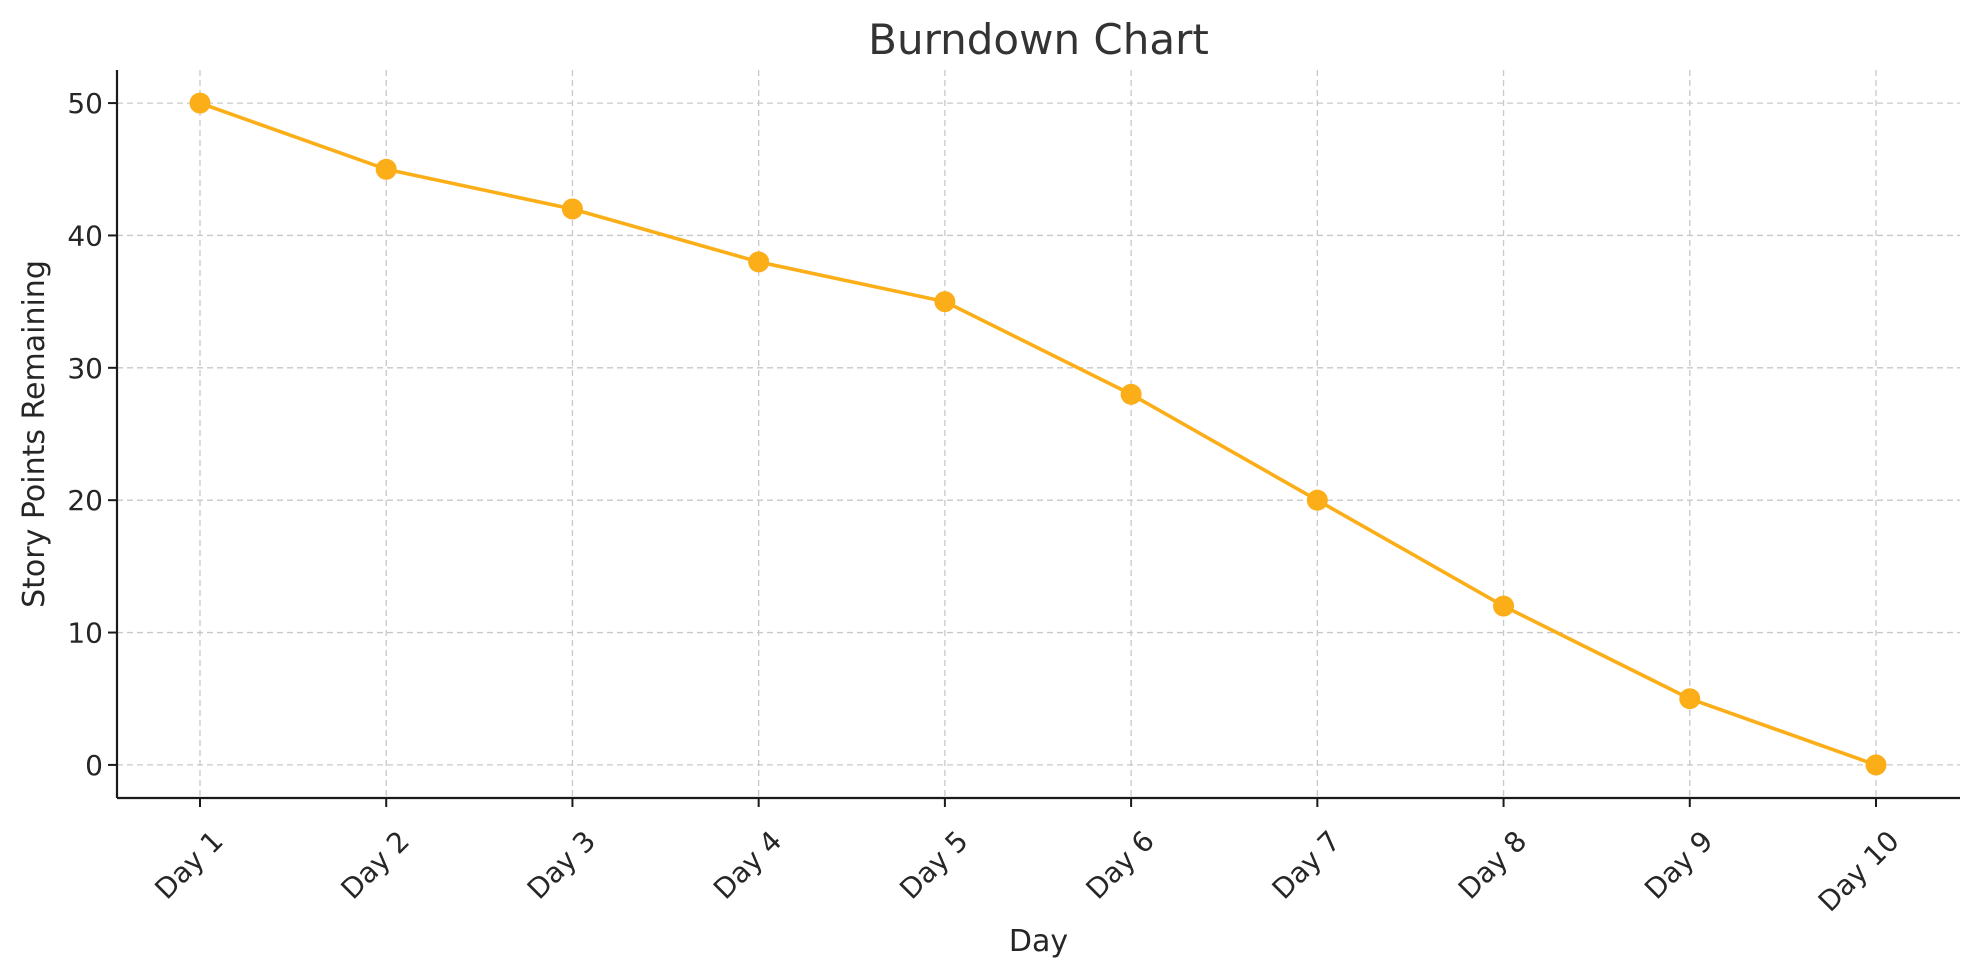 This screenshot has width=1979, height=980. Describe the element at coordinates (85, 500) in the screenshot. I see `y-tick-label: 20` at that location.